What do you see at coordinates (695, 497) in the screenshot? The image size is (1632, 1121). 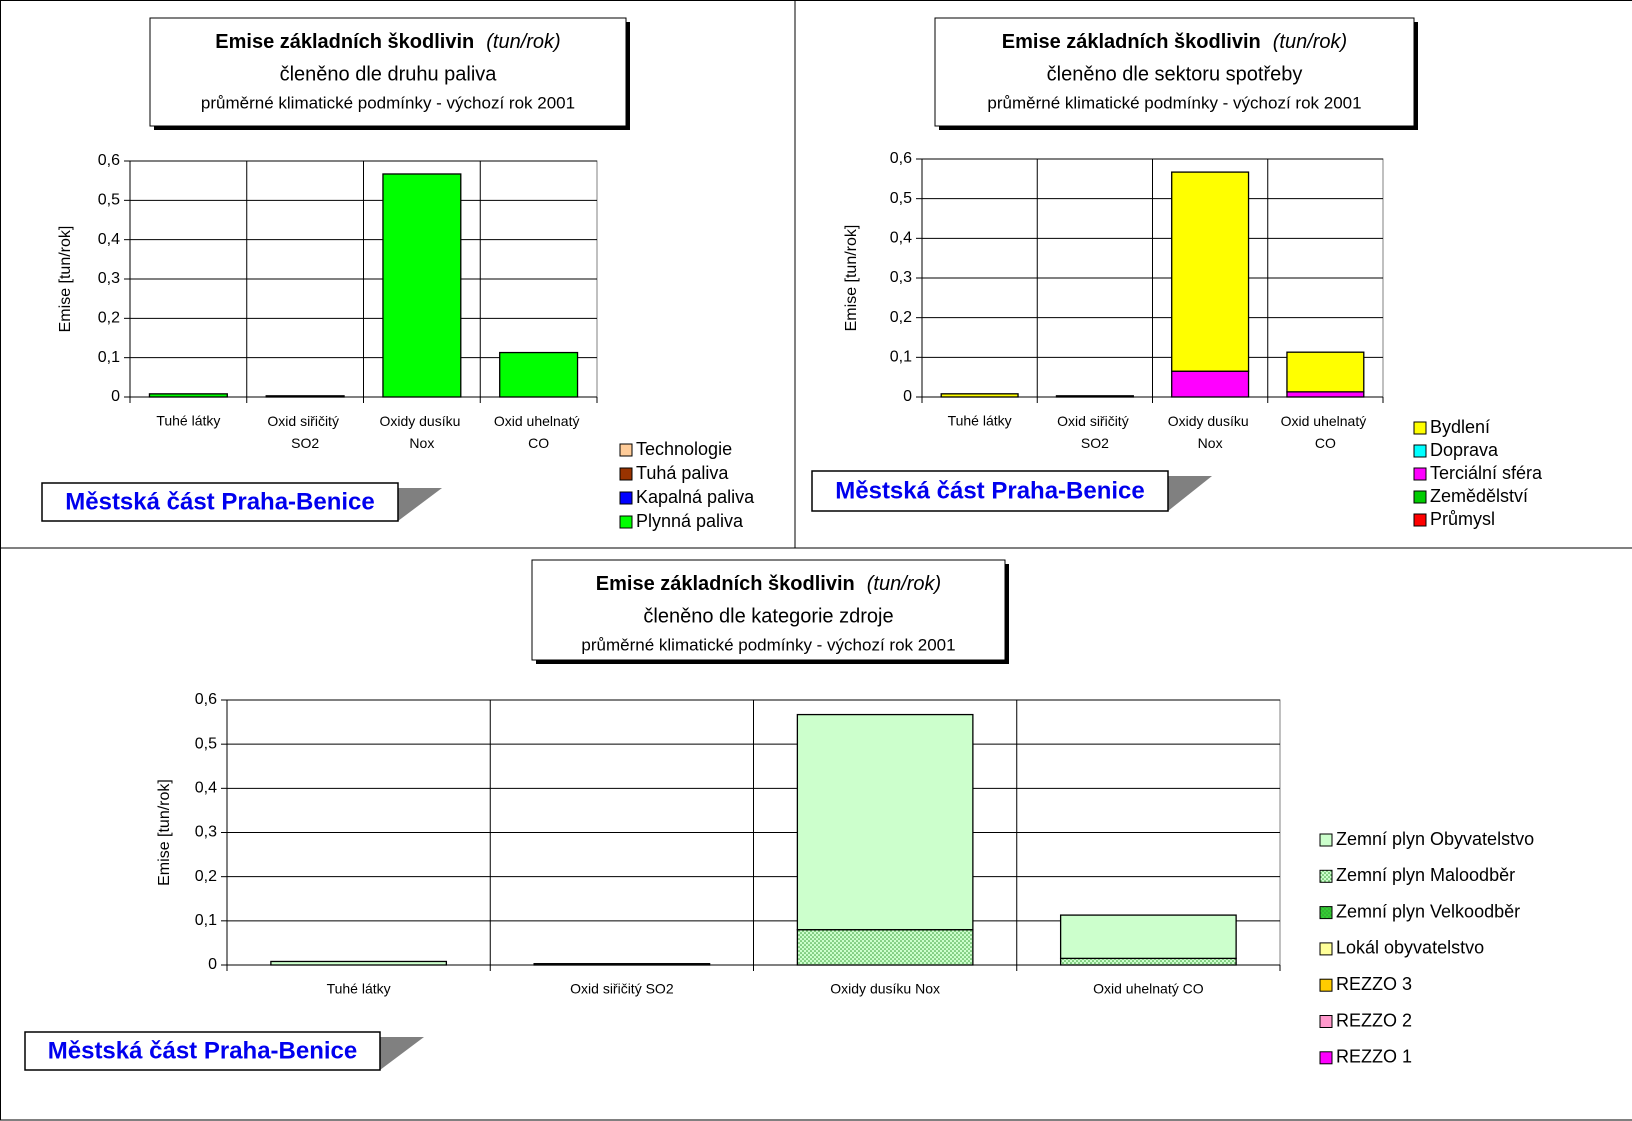 I see `legend-label: Kapalná paliva` at bounding box center [695, 497].